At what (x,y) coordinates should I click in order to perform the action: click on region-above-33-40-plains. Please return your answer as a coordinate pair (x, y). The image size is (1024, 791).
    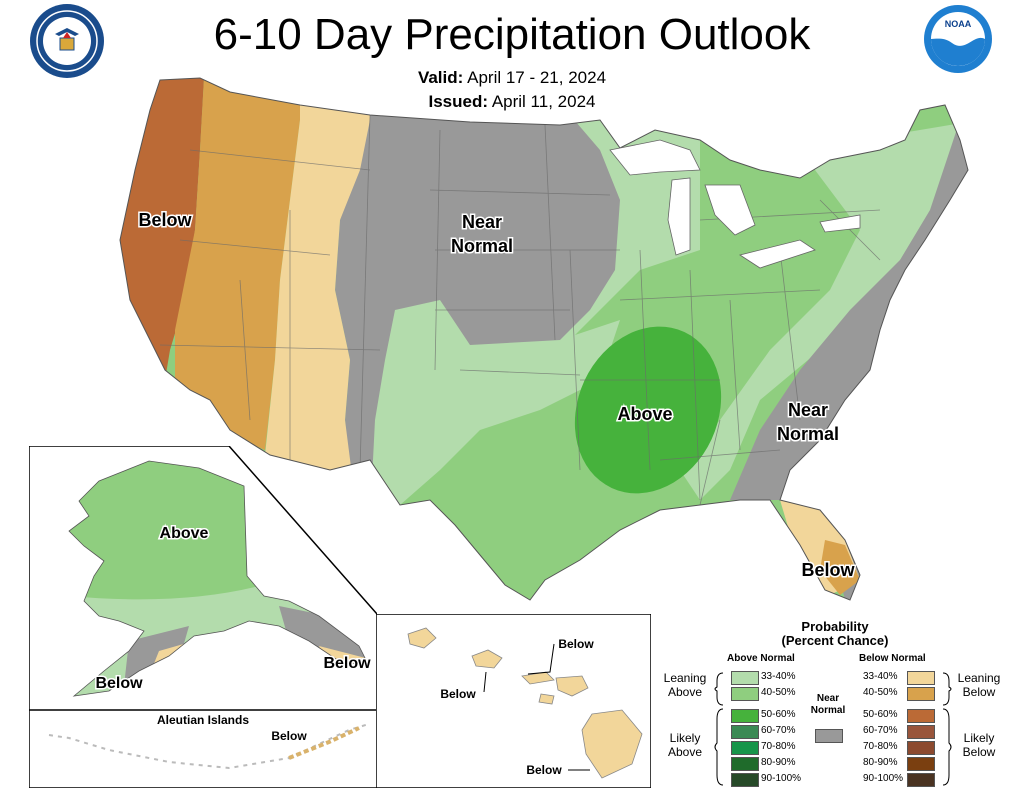
    Looking at the image, I should click on (495, 402).